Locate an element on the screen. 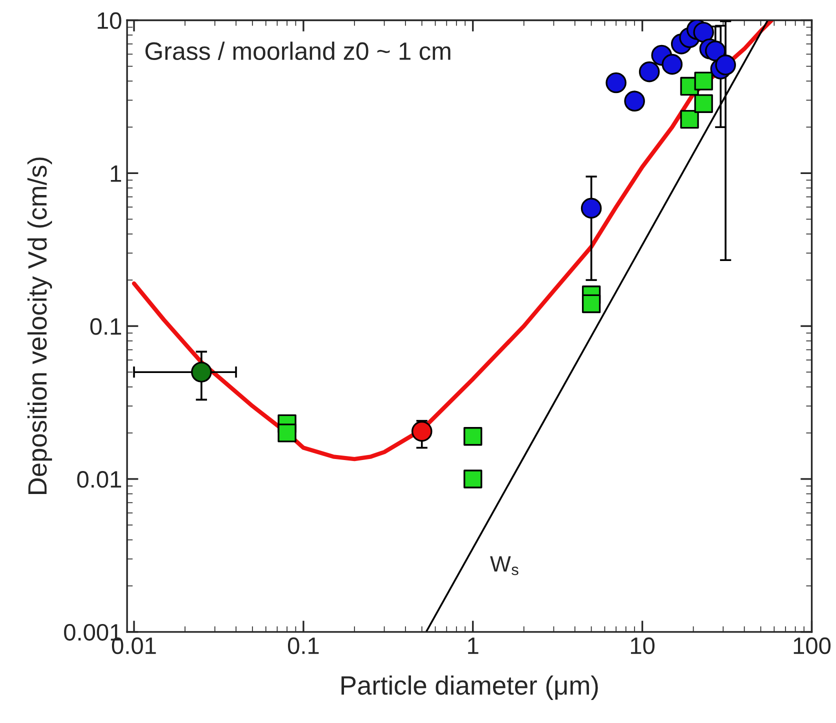 The height and width of the screenshot is (723, 836). y-tick-label: 0.1 is located at coordinates (106, 326).